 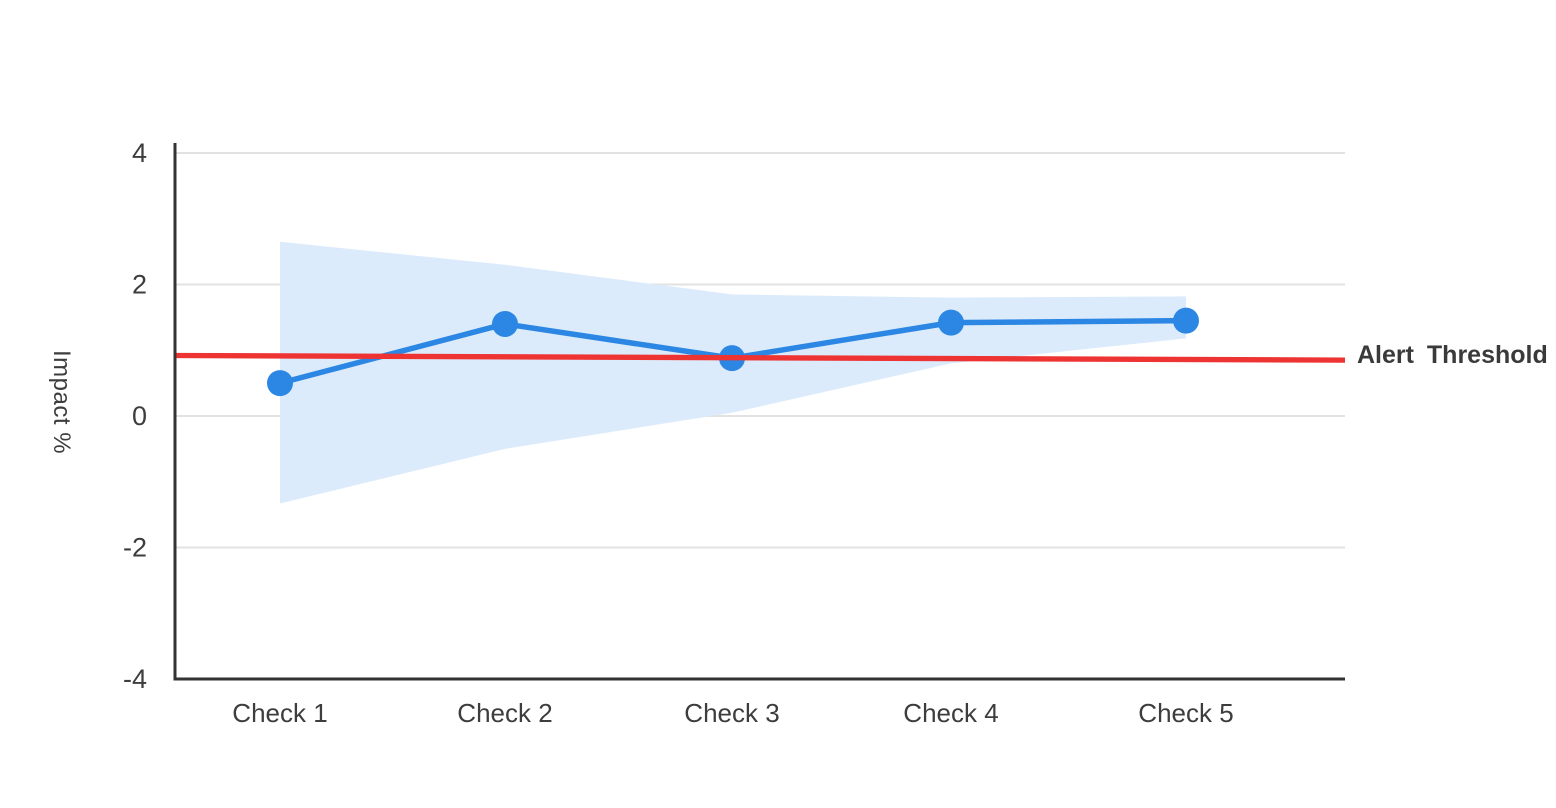 What do you see at coordinates (139, 285) in the screenshot?
I see `y-tick-label-2: 2` at bounding box center [139, 285].